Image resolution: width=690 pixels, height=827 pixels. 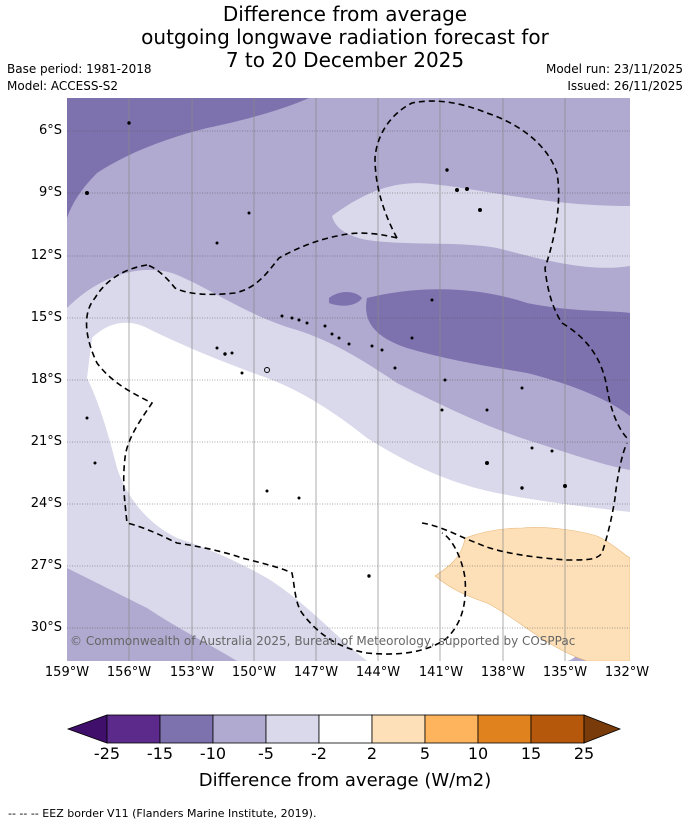 I want to click on lon-label-138w: 138°W, so click(x=503, y=672).